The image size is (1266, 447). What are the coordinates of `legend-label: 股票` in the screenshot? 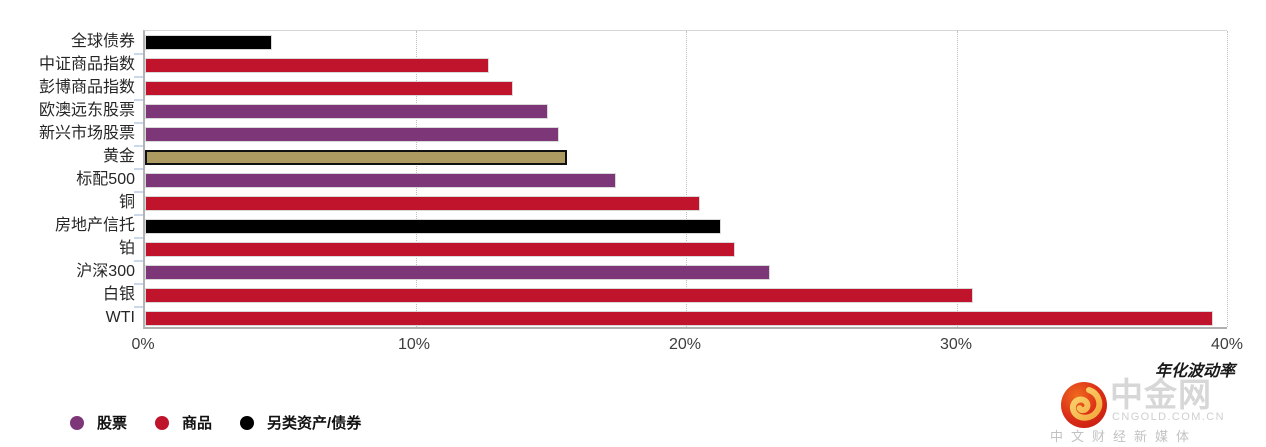 It's located at (112, 423).